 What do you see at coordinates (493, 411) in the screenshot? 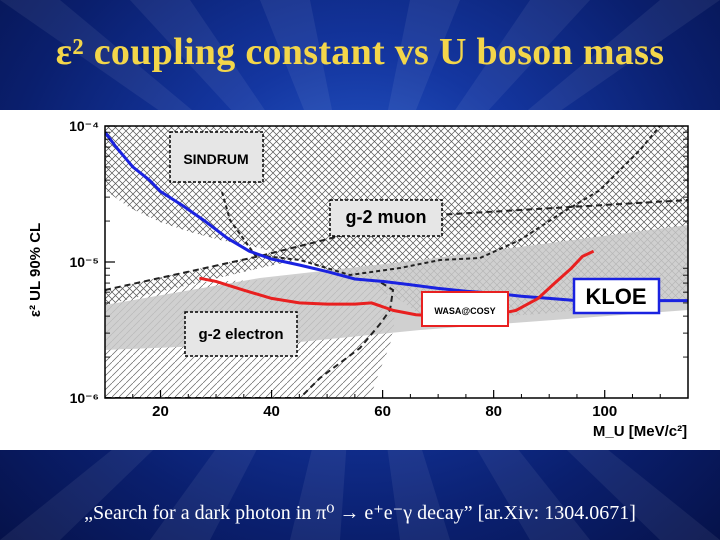
I see `x-tick-label: 80` at bounding box center [493, 411].